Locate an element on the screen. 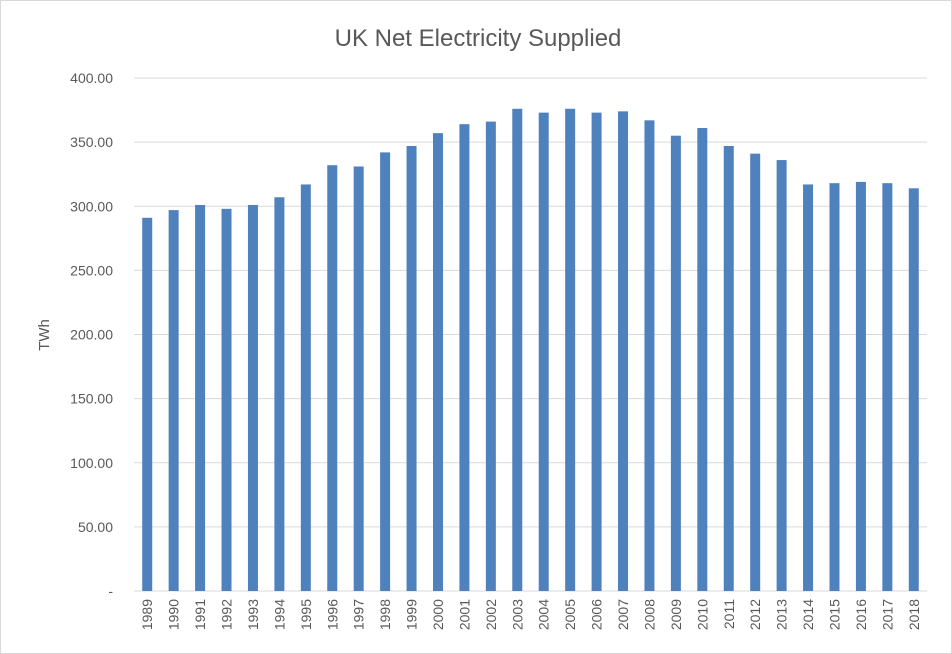  x-tick-label: 1996 is located at coordinates (332, 614).